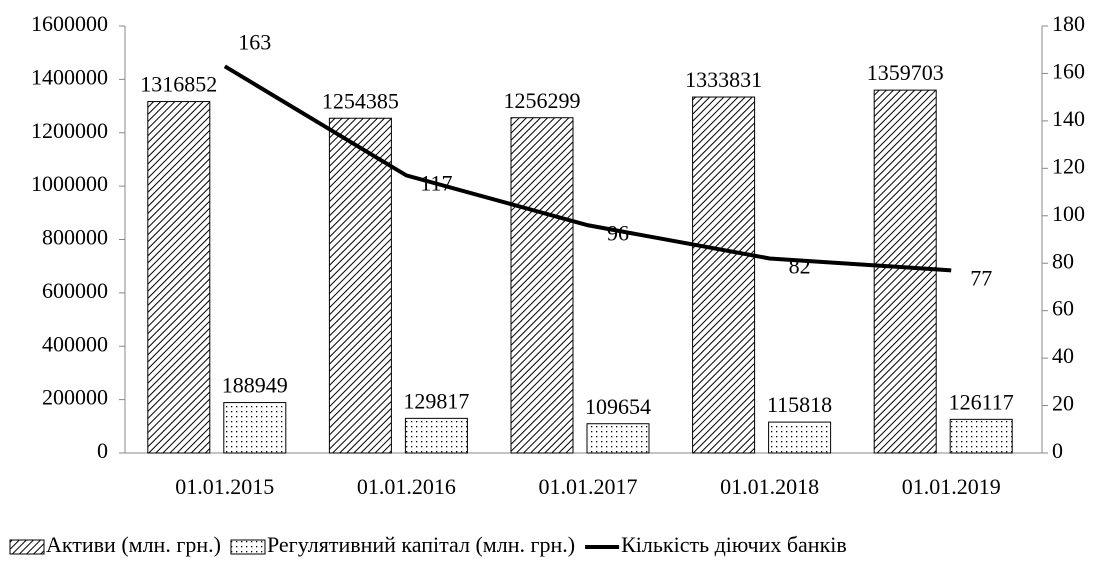 This screenshot has width=1116, height=561. Describe the element at coordinates (178, 84) in the screenshot. I see `bar-value-label: 1316852` at that location.